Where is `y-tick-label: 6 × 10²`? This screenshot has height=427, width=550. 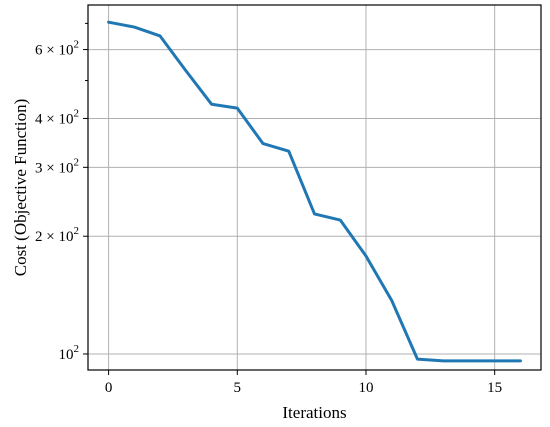
y-tick-label: 6 × 10² is located at coordinates (57, 49).